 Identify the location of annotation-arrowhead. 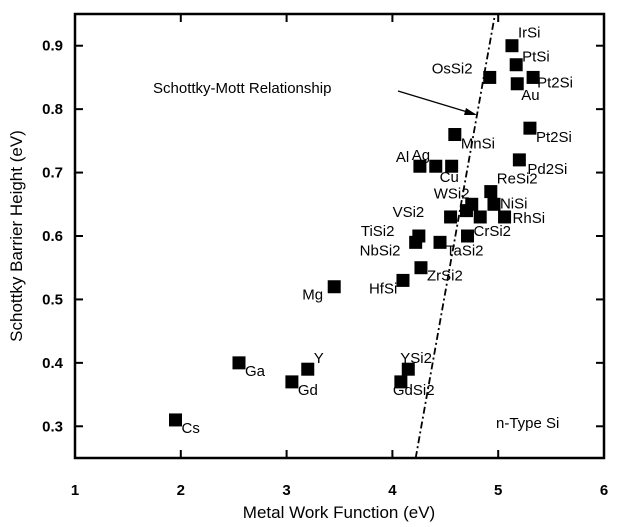
(470, 111).